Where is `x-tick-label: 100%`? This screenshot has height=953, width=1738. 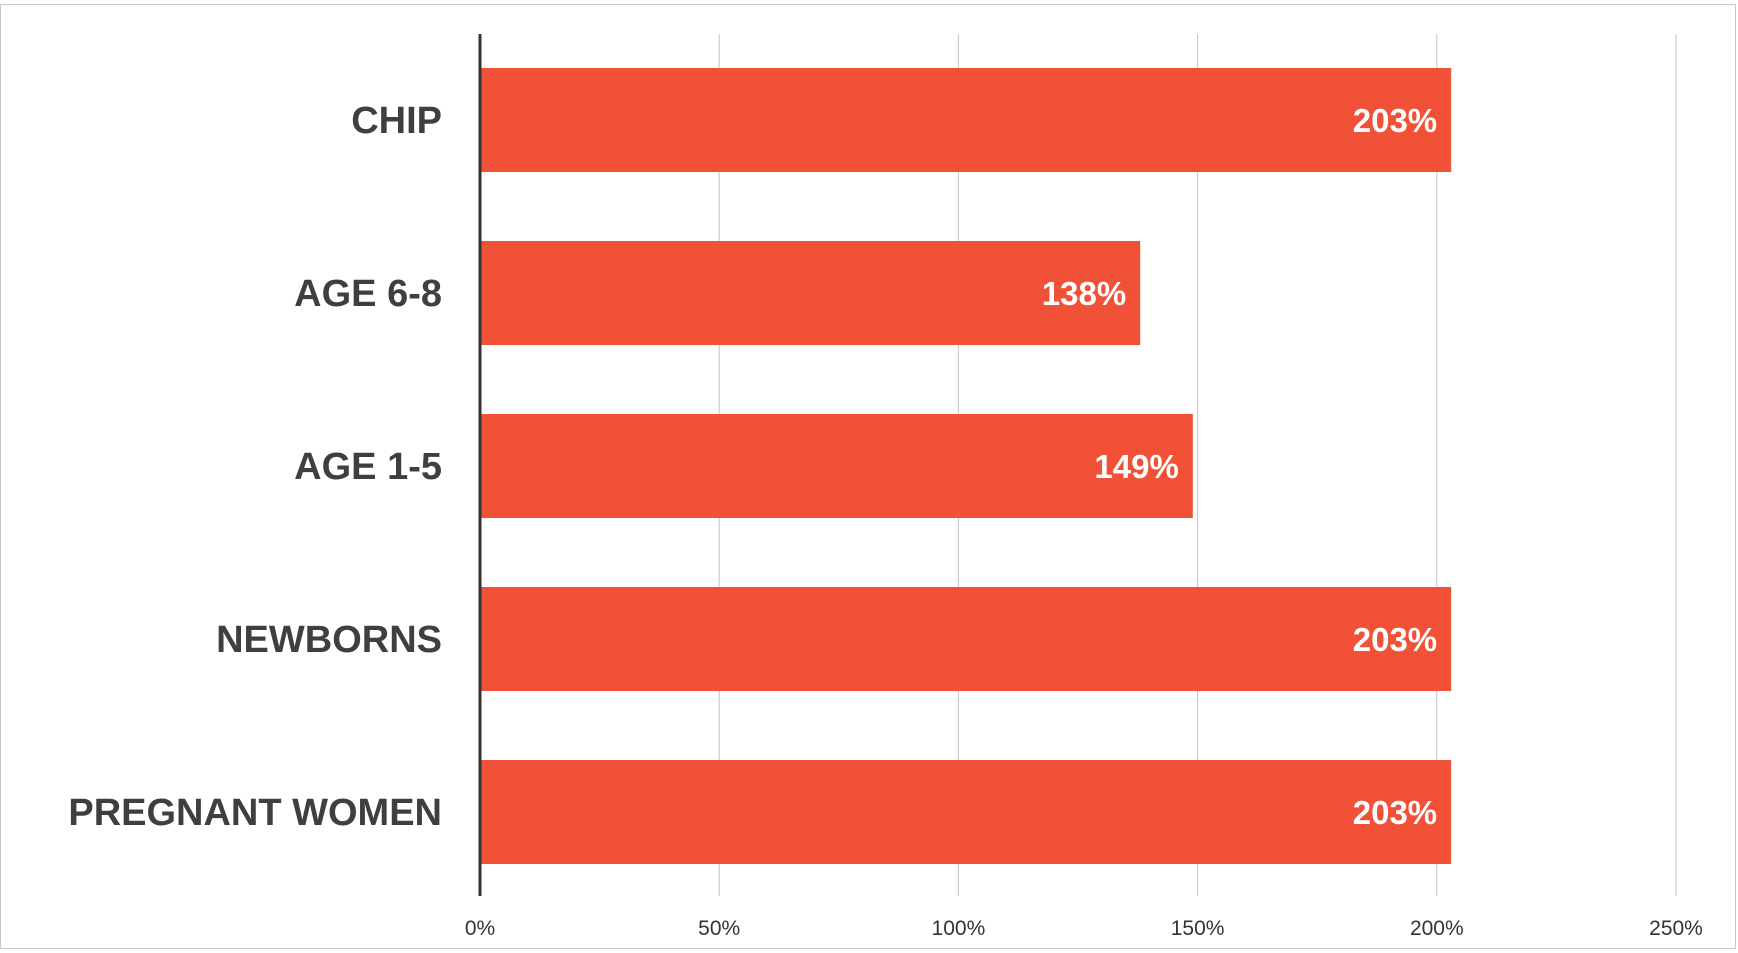
x-tick-label: 100% is located at coordinates (959, 928).